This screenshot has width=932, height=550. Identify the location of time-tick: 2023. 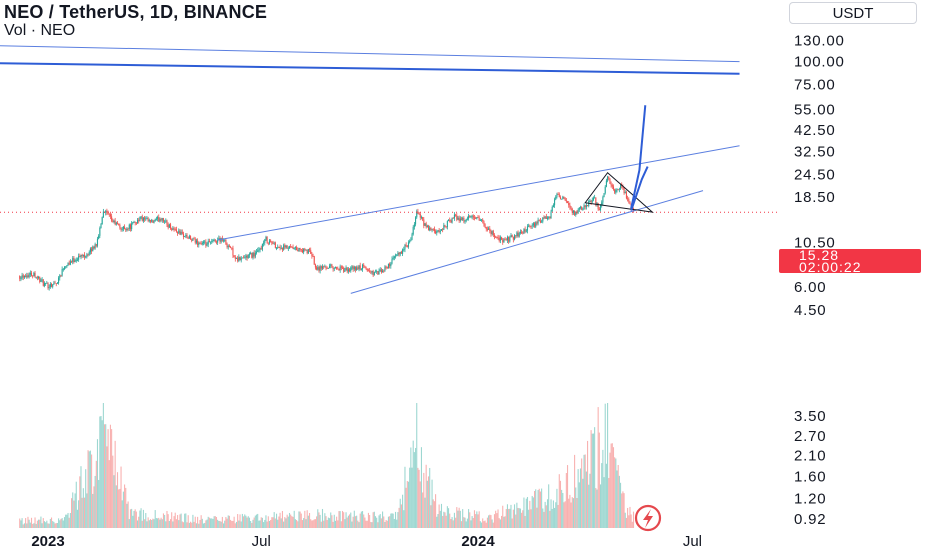
(47, 541).